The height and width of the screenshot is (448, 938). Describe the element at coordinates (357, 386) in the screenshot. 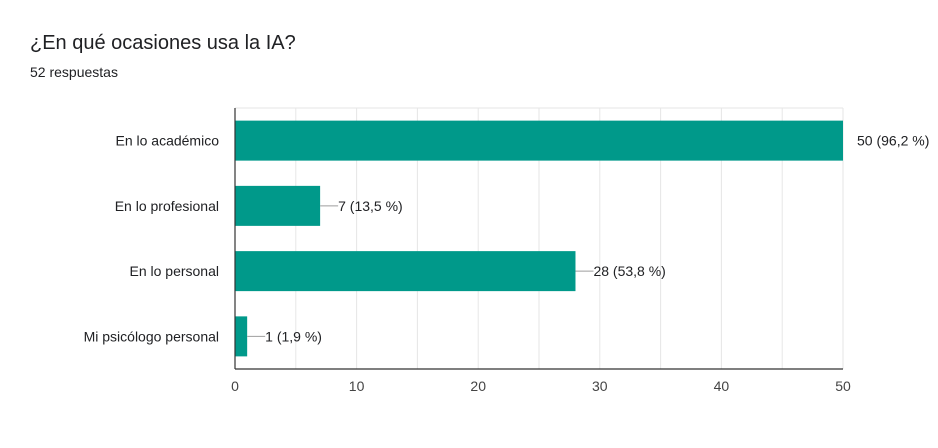

I see `x-tick-label: 10` at that location.